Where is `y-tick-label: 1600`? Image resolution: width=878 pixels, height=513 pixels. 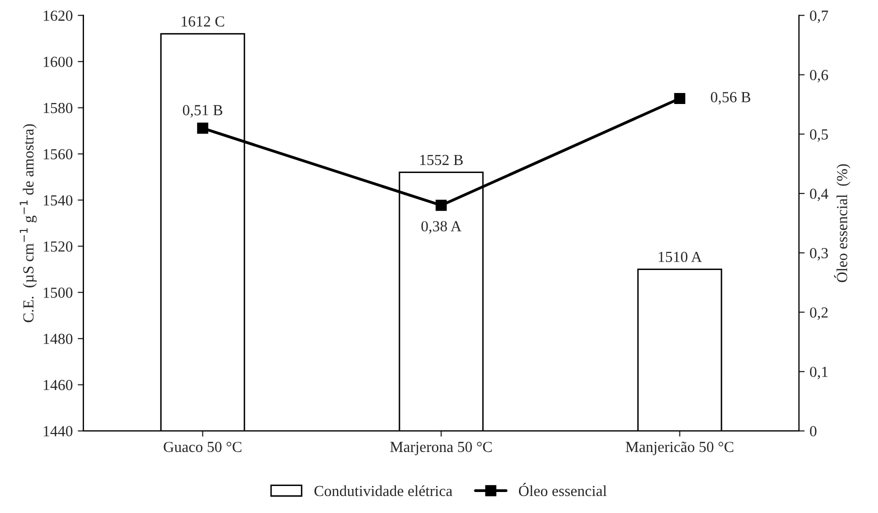
y-tick-label: 1600 is located at coordinates (58, 62).